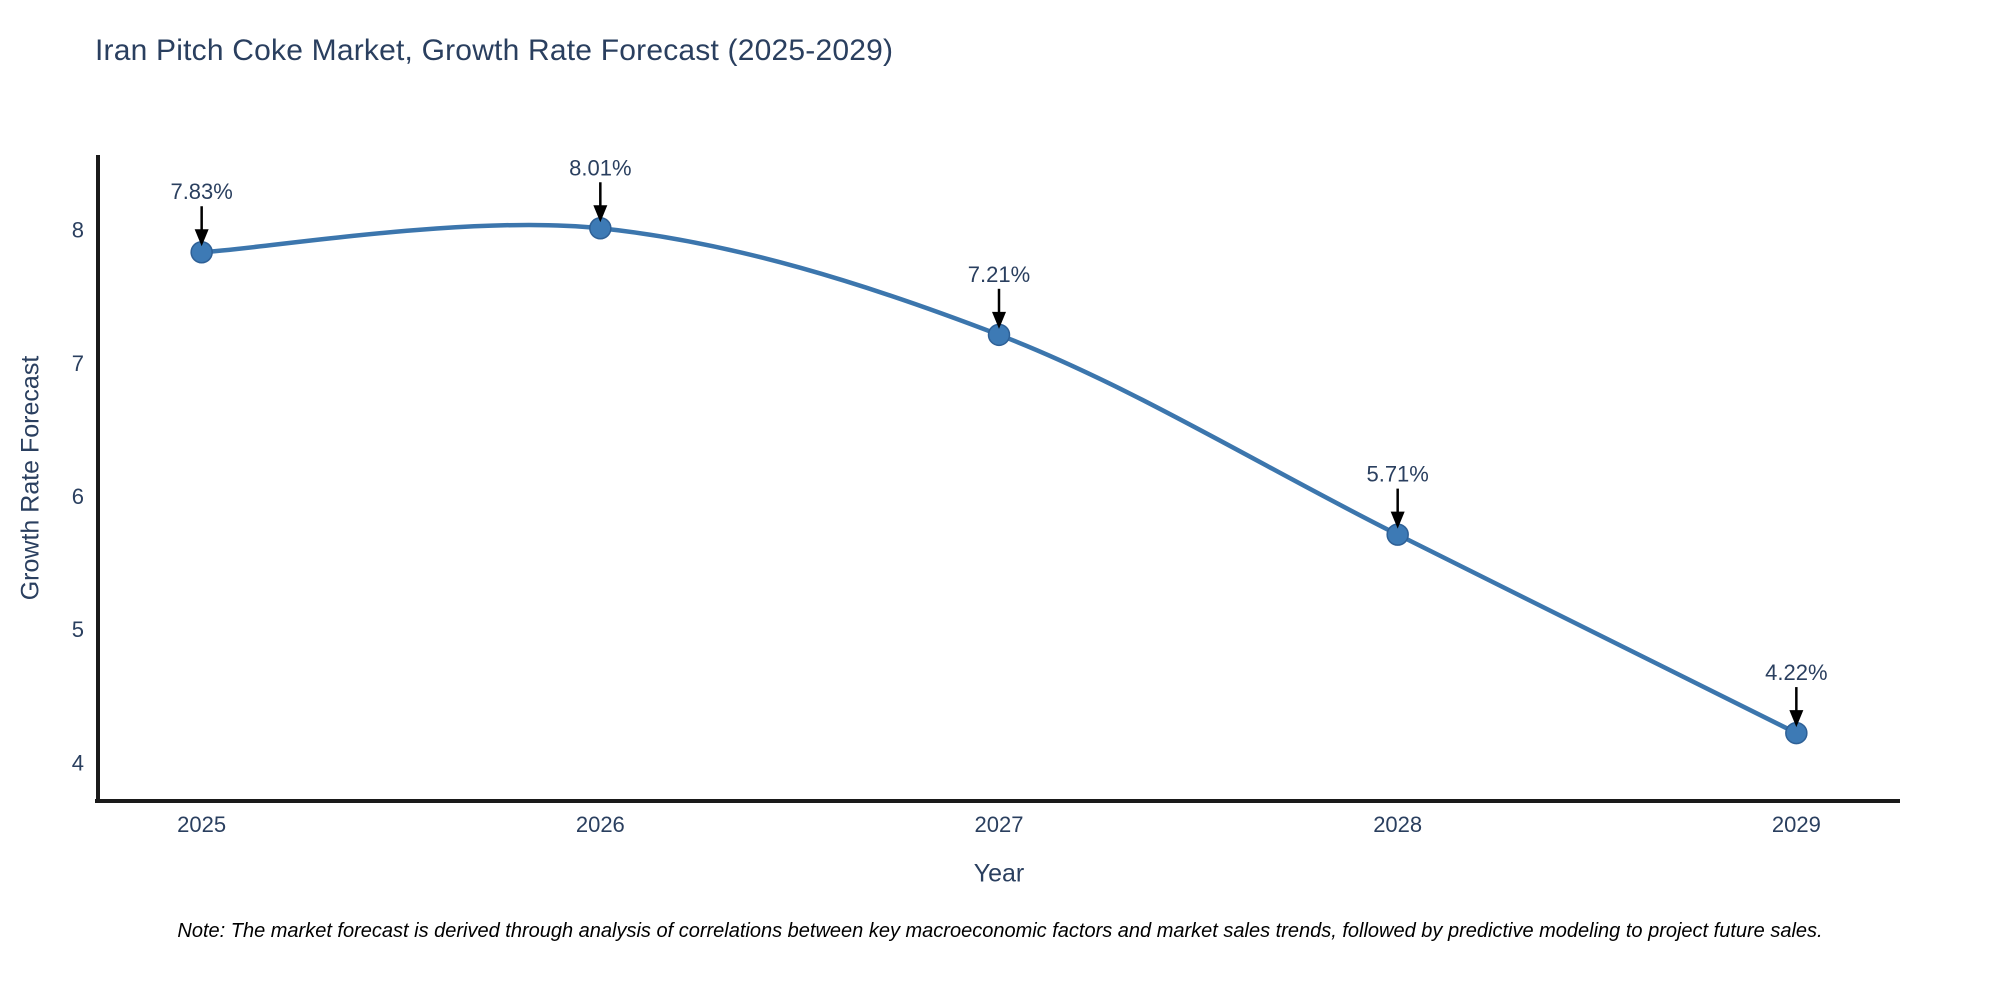 Image resolution: width=2000 pixels, height=1000 pixels. Describe the element at coordinates (999, 274) in the screenshot. I see `point-annotation-label: 7.21%` at that location.